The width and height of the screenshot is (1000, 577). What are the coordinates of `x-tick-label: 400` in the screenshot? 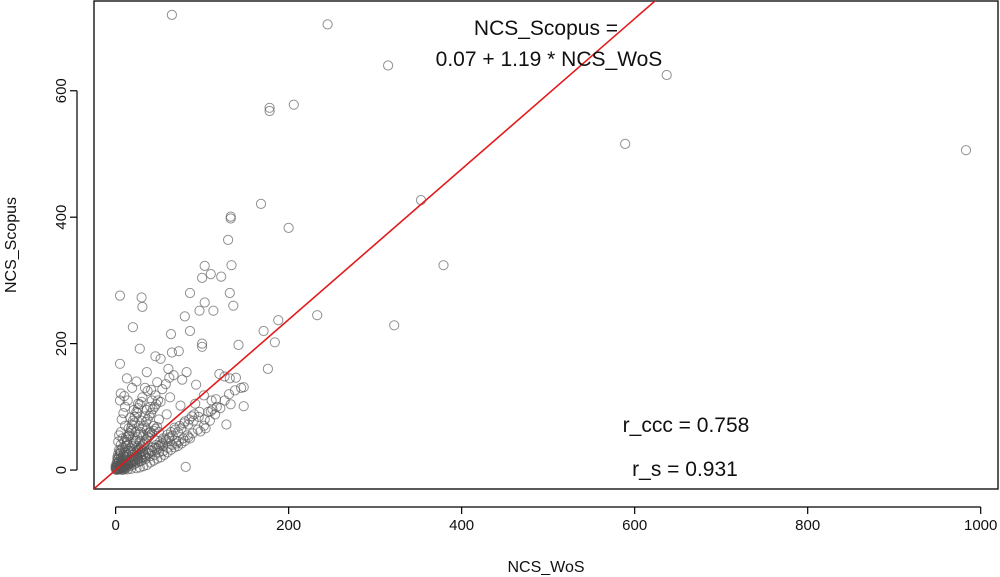 It's located at (461, 525).